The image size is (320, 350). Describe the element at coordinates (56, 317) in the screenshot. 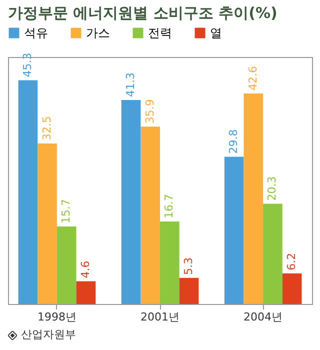

I see `x-tick-label: 1998년` at that location.